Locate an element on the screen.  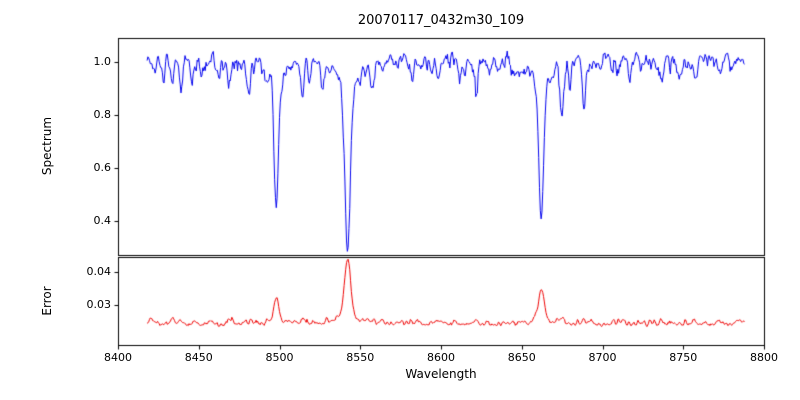
x-tick-label: 8750 is located at coordinates (683, 357).